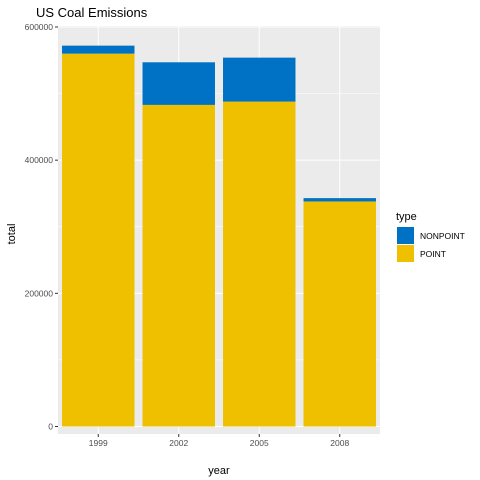  Describe the element at coordinates (433, 254) in the screenshot. I see `legend-label-point: POINT` at that location.